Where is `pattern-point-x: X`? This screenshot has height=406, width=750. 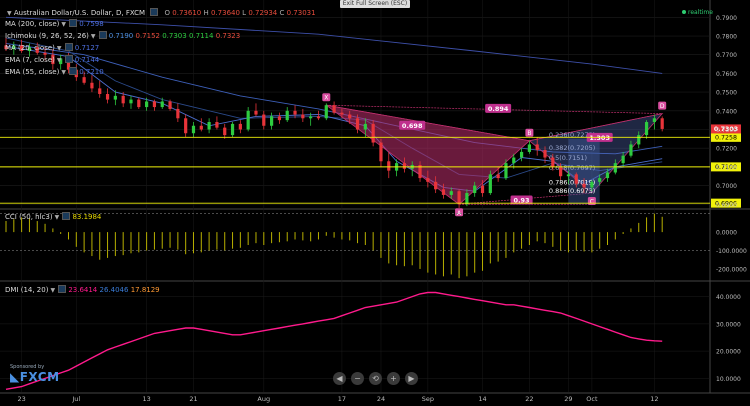 pattern-point-x: X is located at coordinates (326, 98).